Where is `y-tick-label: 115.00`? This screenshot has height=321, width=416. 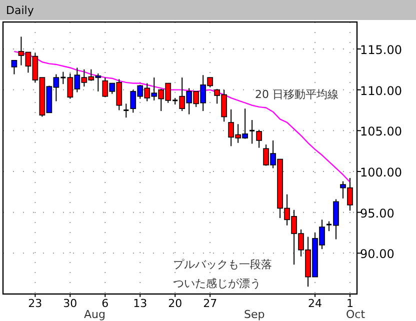 y-tick-label: 115.00 is located at coordinates (381, 49).